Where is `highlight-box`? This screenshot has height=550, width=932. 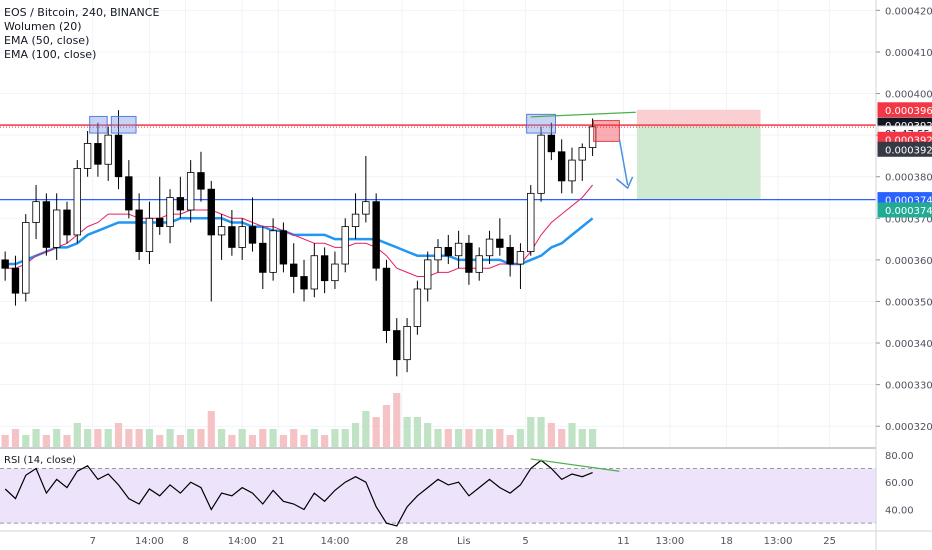
highlight-box is located at coordinates (123, 124).